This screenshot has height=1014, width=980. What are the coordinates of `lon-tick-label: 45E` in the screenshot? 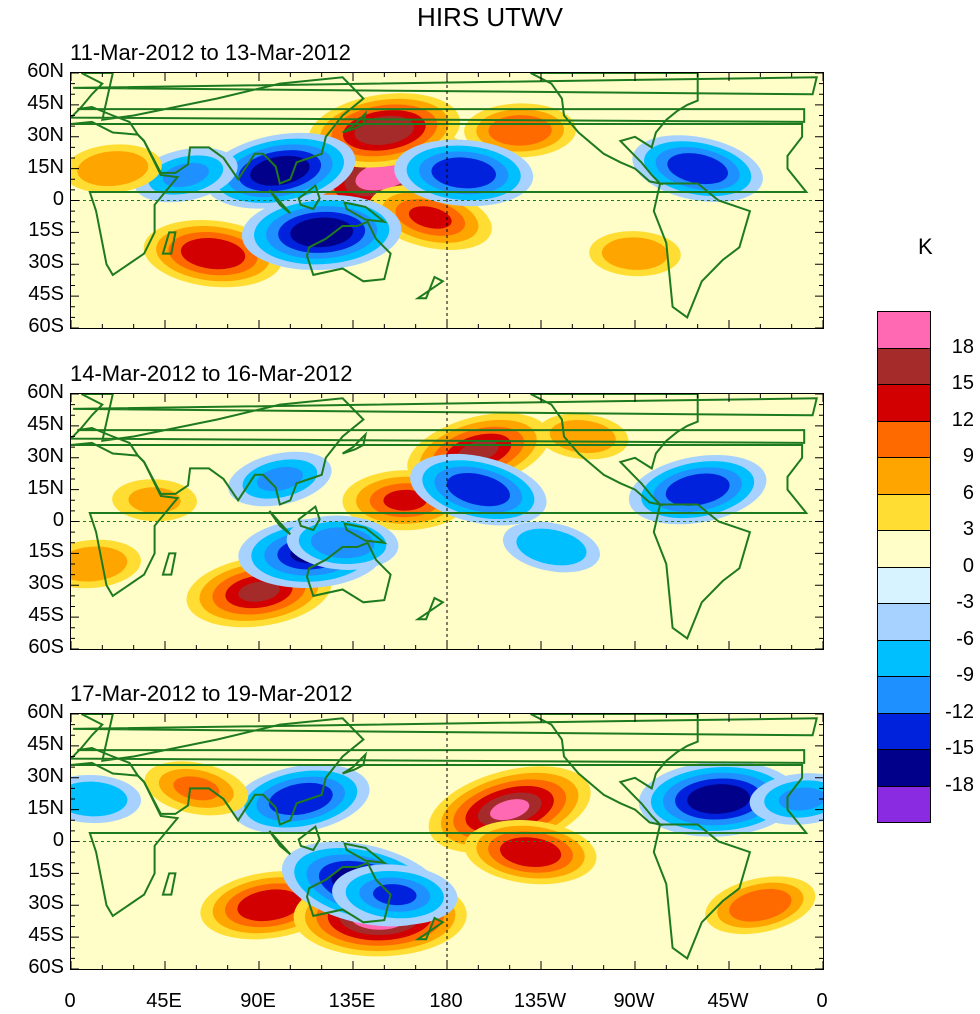 It's located at (164, 1001).